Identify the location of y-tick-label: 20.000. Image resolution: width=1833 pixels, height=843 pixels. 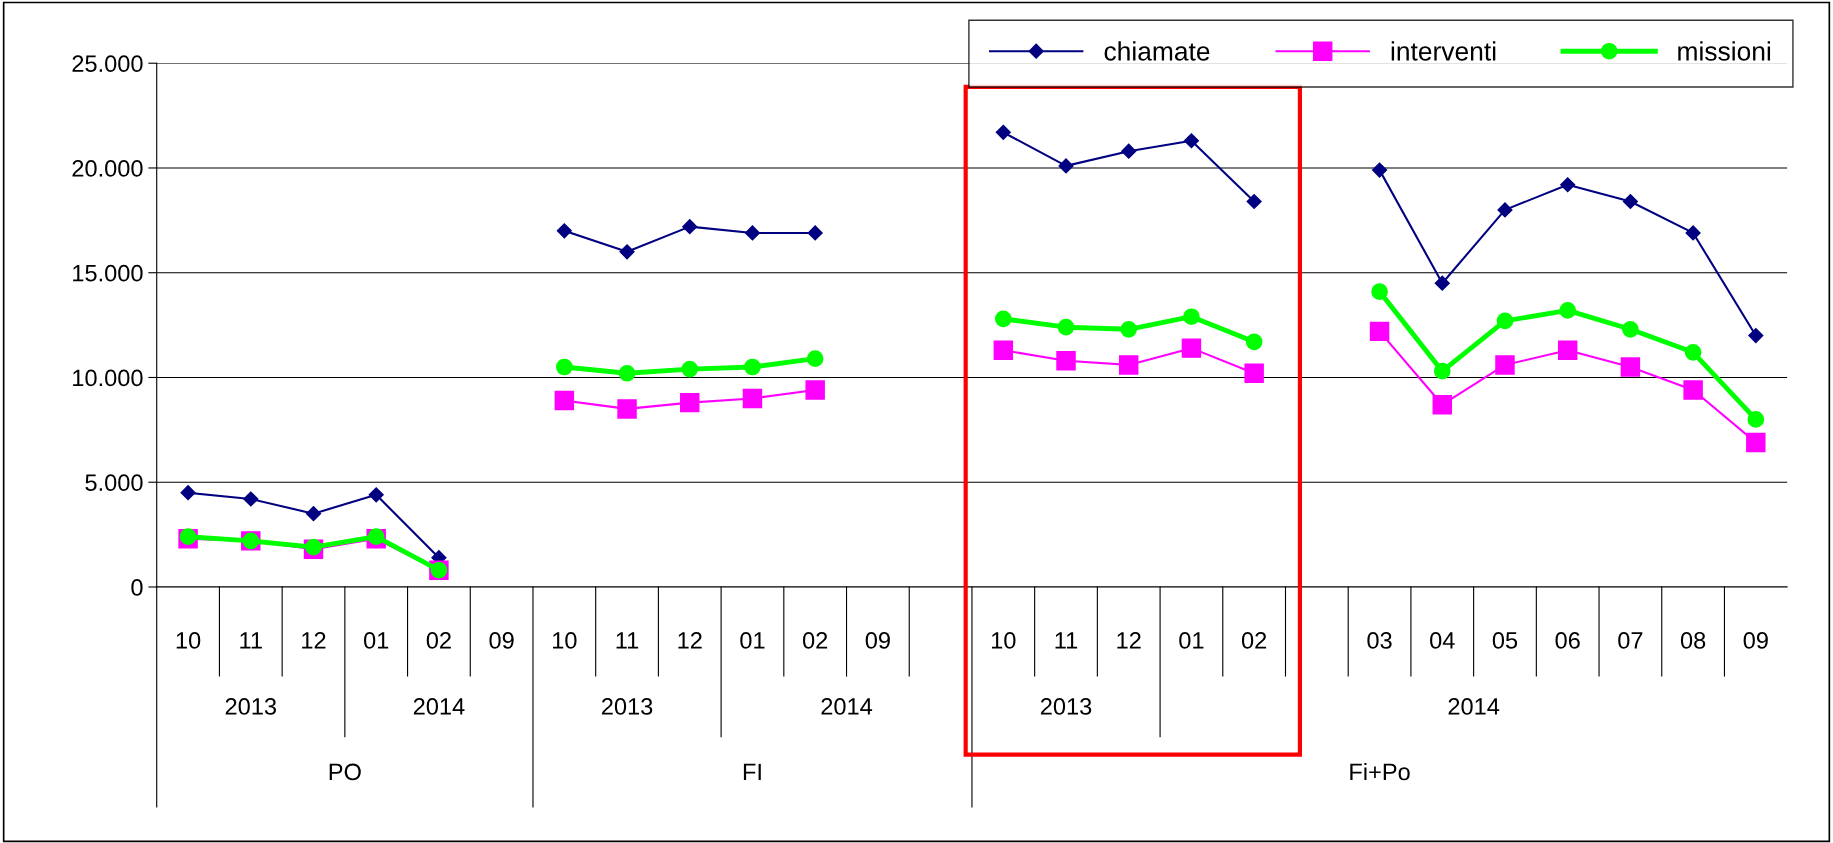
(107, 168).